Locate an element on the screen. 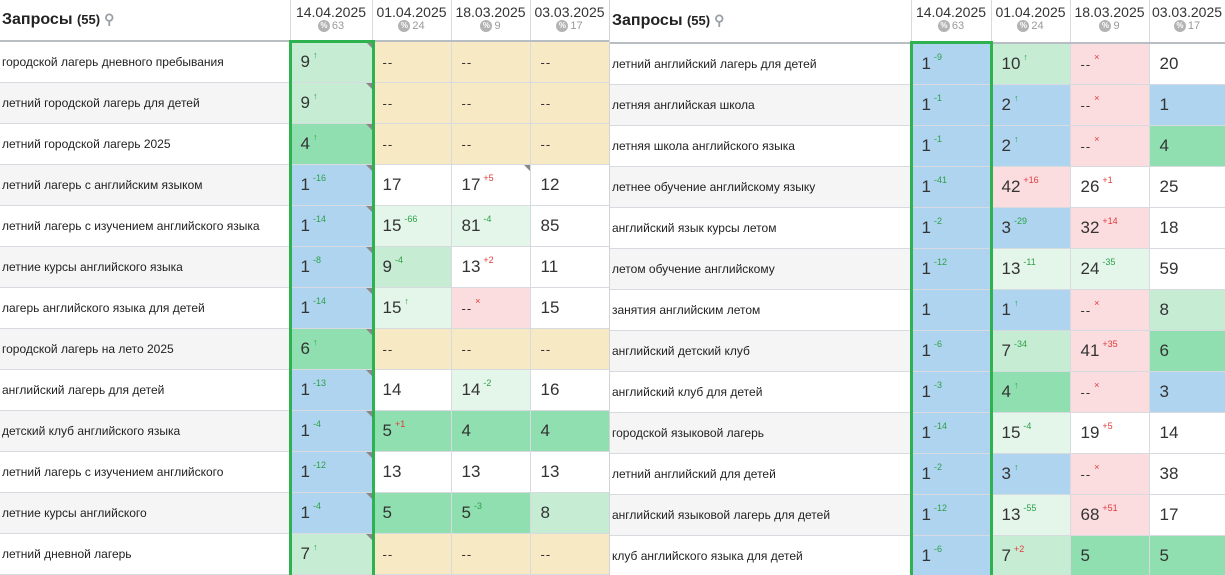 The image size is (1225, 575). query-text: детский клуб английского языка is located at coordinates (145, 431).